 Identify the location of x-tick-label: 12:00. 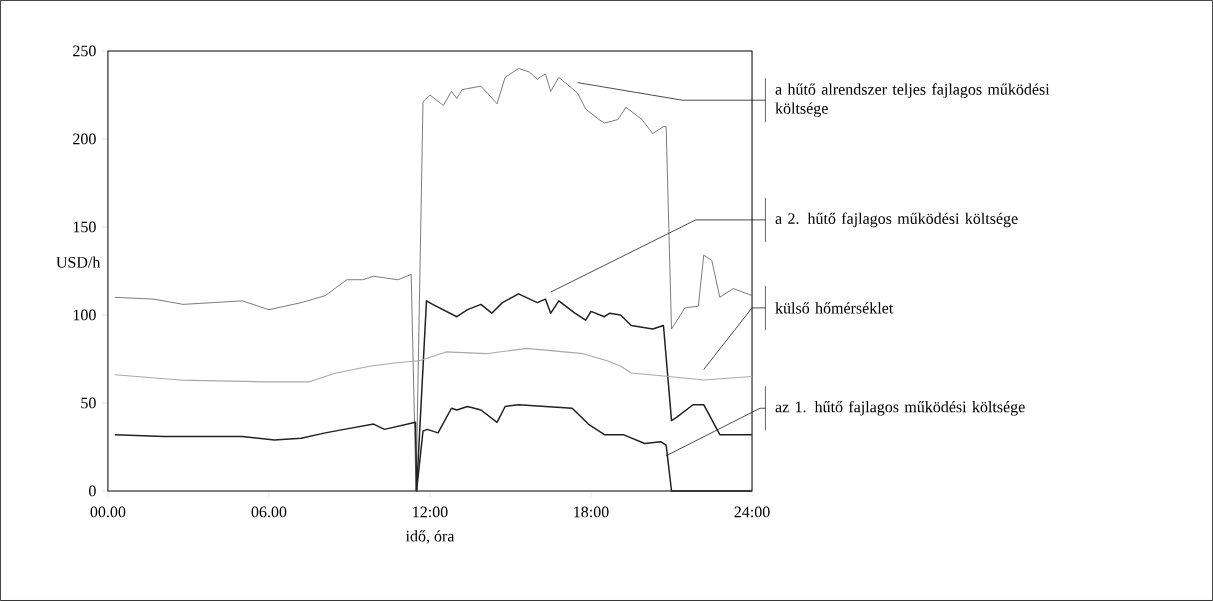
(430, 512).